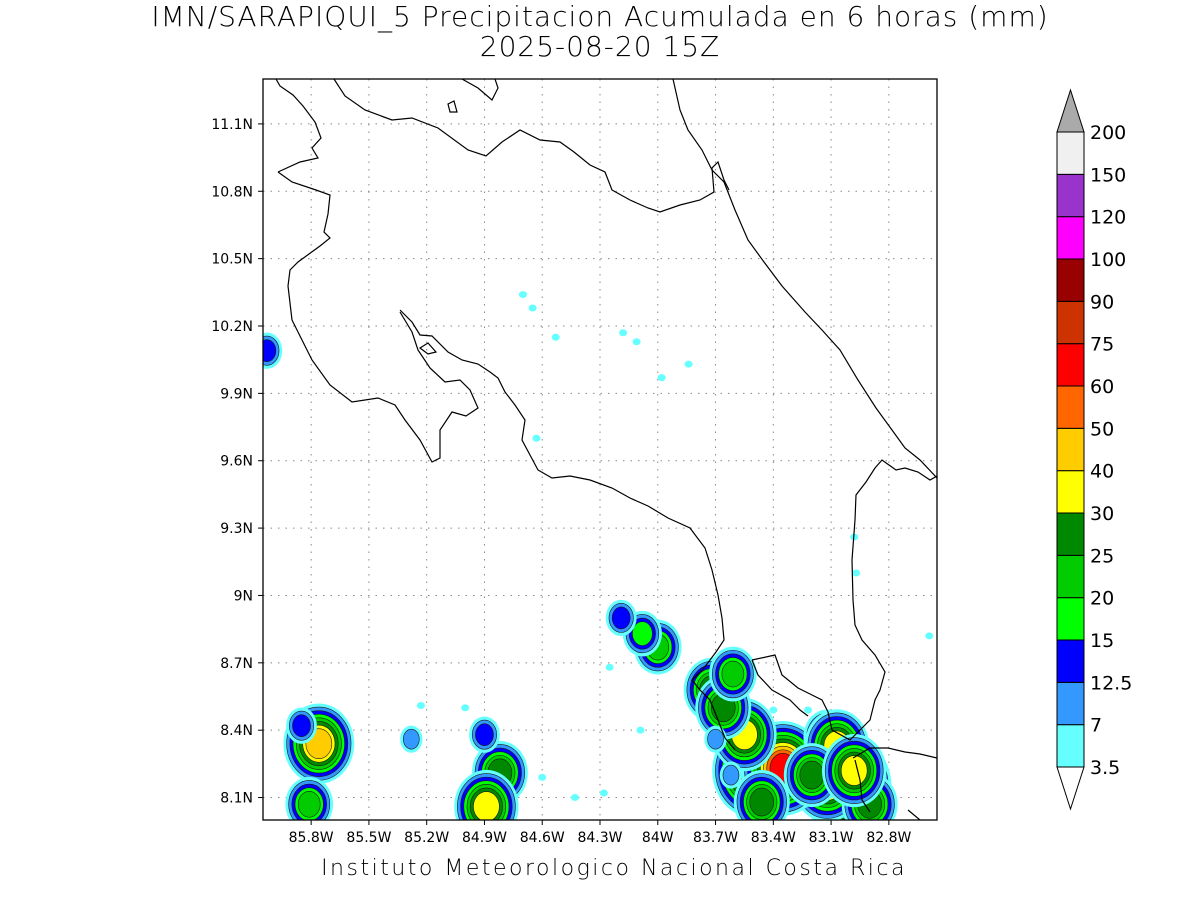 The width and height of the screenshot is (1200, 900). I want to click on island-ometepe, so click(452, 106).